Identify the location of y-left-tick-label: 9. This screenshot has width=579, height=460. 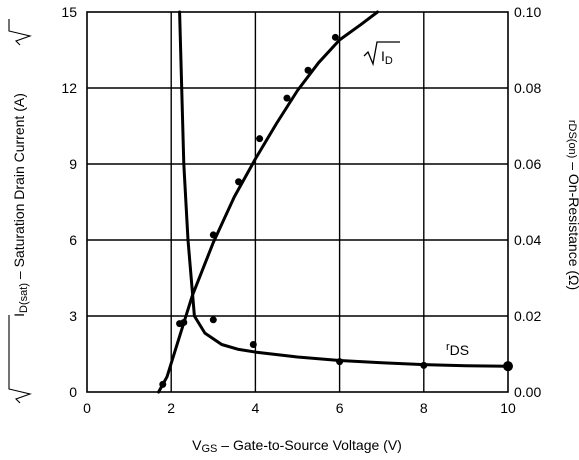
(73, 164).